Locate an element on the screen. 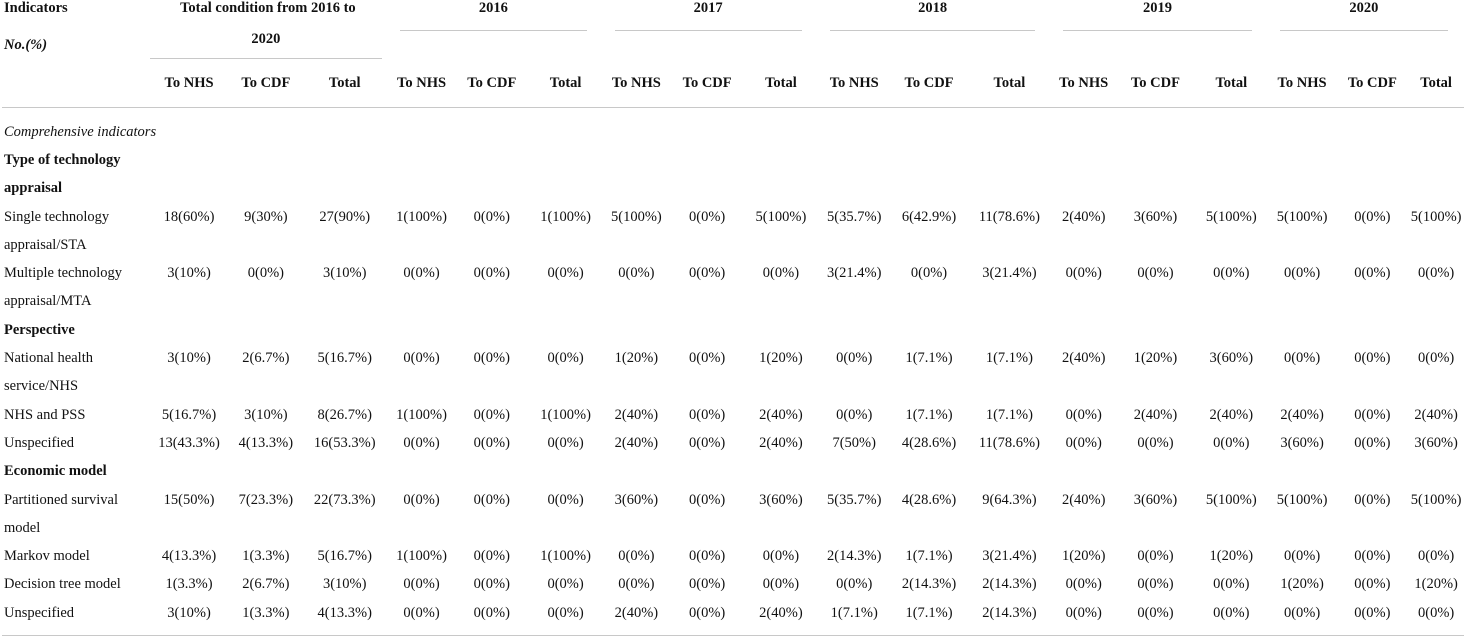  year-header-2017: 2017 is located at coordinates (710, 15).